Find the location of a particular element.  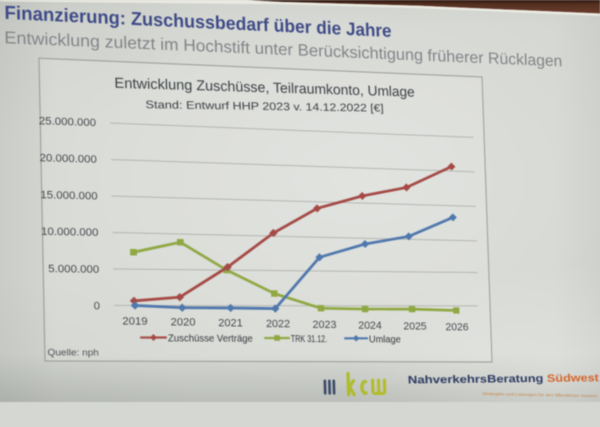

svg-text: 2023 is located at coordinates (324, 325).